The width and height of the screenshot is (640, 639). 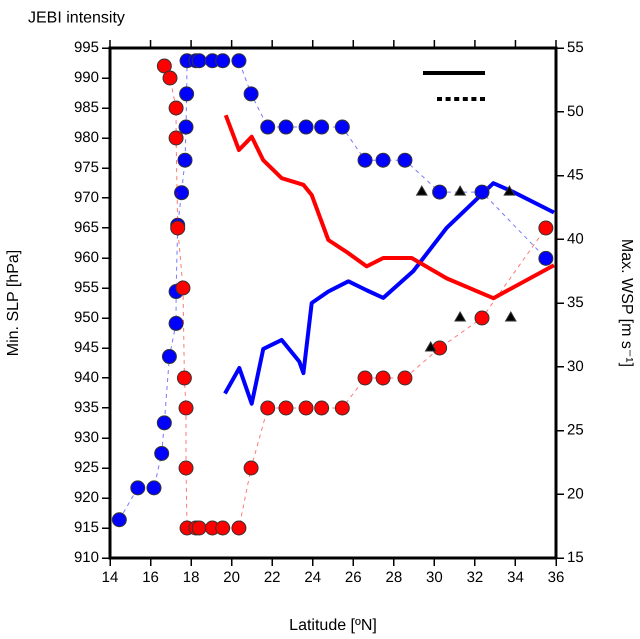 I want to click on x-tick-label: 30, so click(x=434, y=577).